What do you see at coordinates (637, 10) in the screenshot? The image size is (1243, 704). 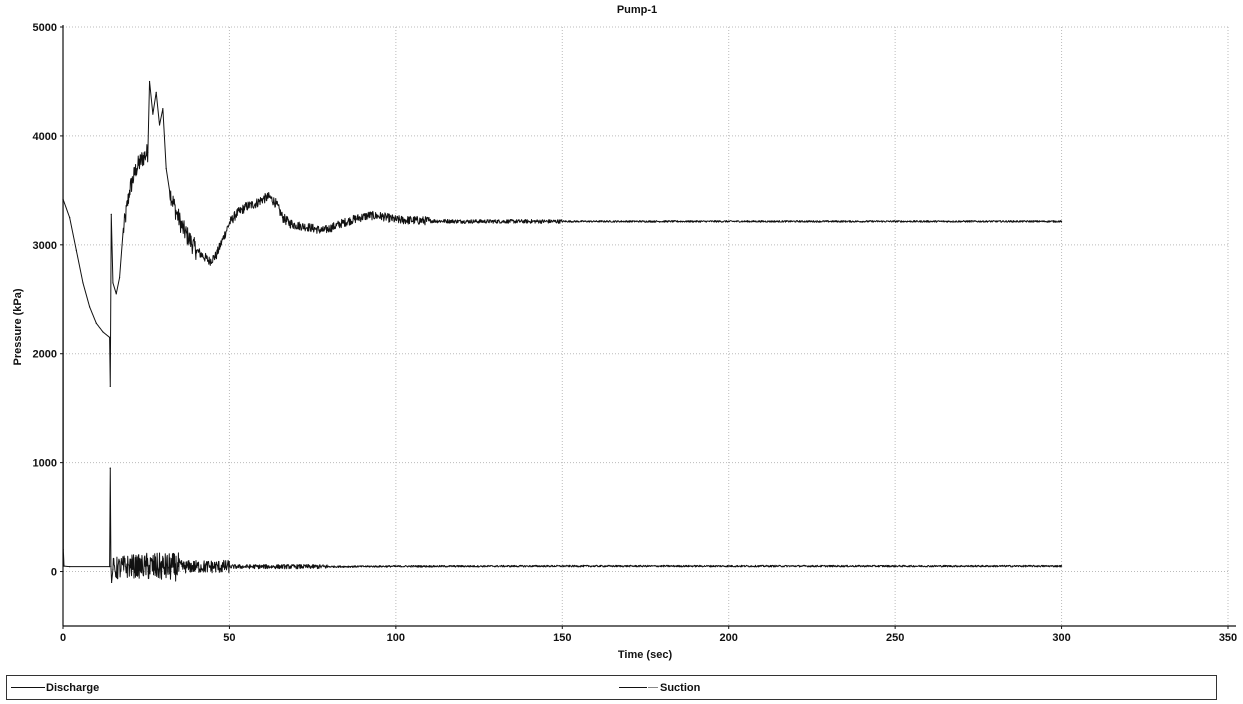 I see `chart-title: Pump-1` at bounding box center [637, 10].